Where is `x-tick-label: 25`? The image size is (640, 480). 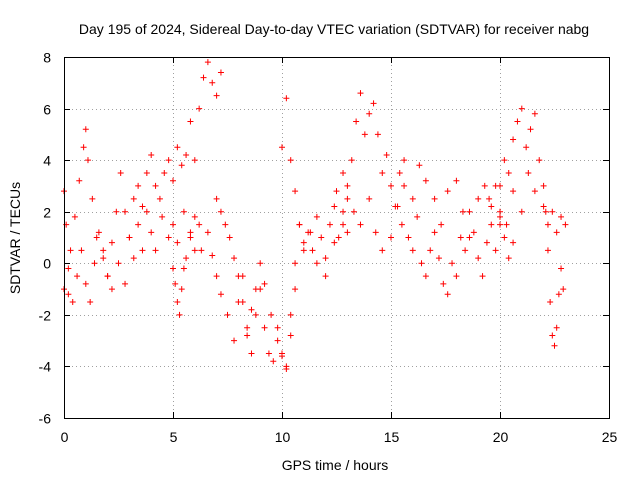 x-tick-label: 25 is located at coordinates (610, 437).